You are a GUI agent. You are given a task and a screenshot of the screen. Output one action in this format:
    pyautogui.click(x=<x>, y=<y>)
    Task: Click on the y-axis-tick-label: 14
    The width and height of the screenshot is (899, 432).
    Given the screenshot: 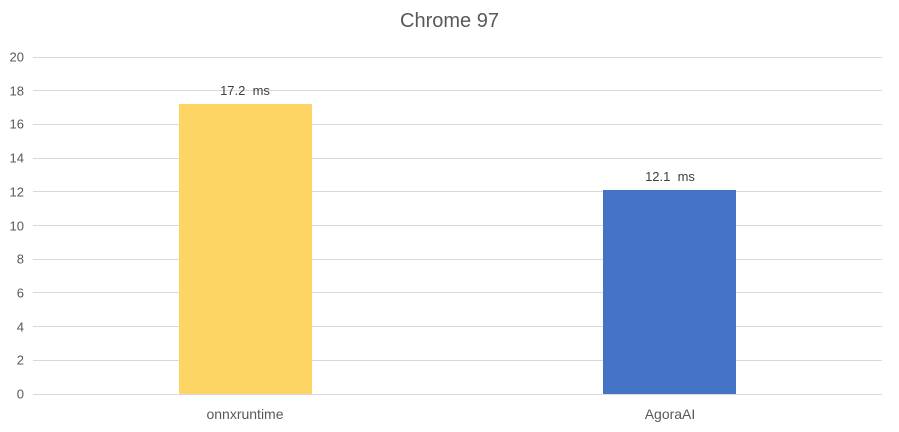 What is the action you would take?
    pyautogui.click(x=16, y=158)
    